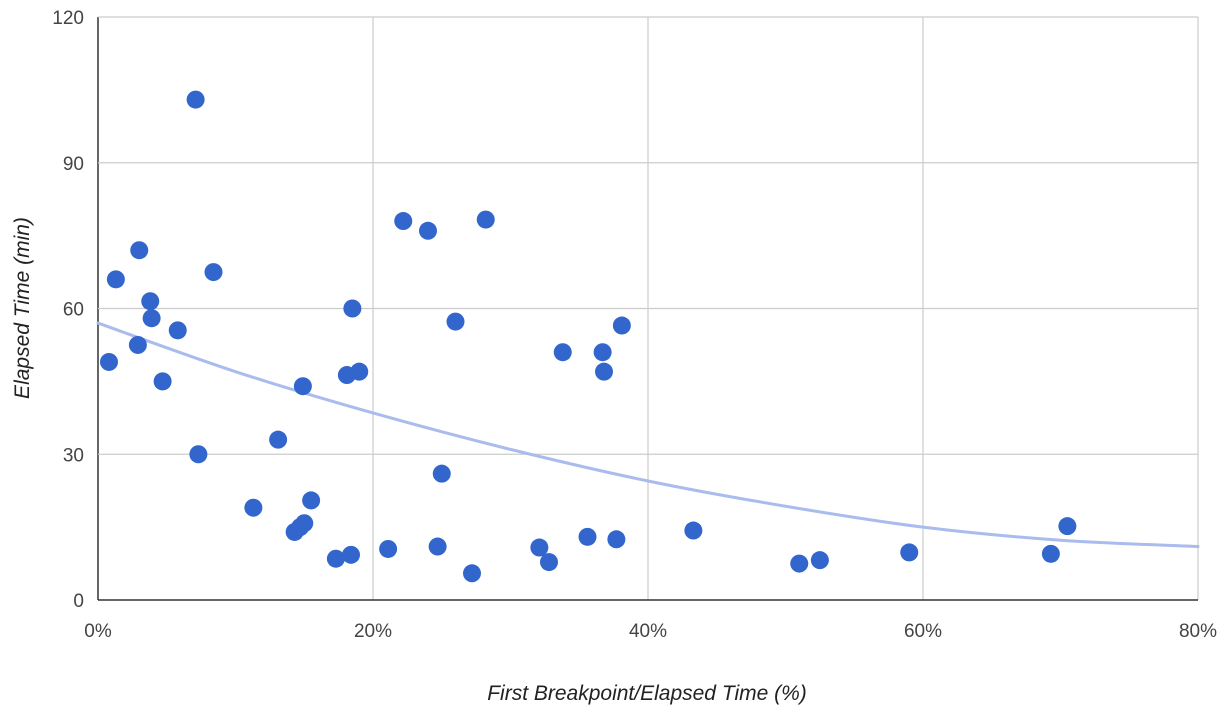 This screenshot has height=710, width=1229. What do you see at coordinates (68, 18) in the screenshot?
I see `y-tick-label: 120` at bounding box center [68, 18].